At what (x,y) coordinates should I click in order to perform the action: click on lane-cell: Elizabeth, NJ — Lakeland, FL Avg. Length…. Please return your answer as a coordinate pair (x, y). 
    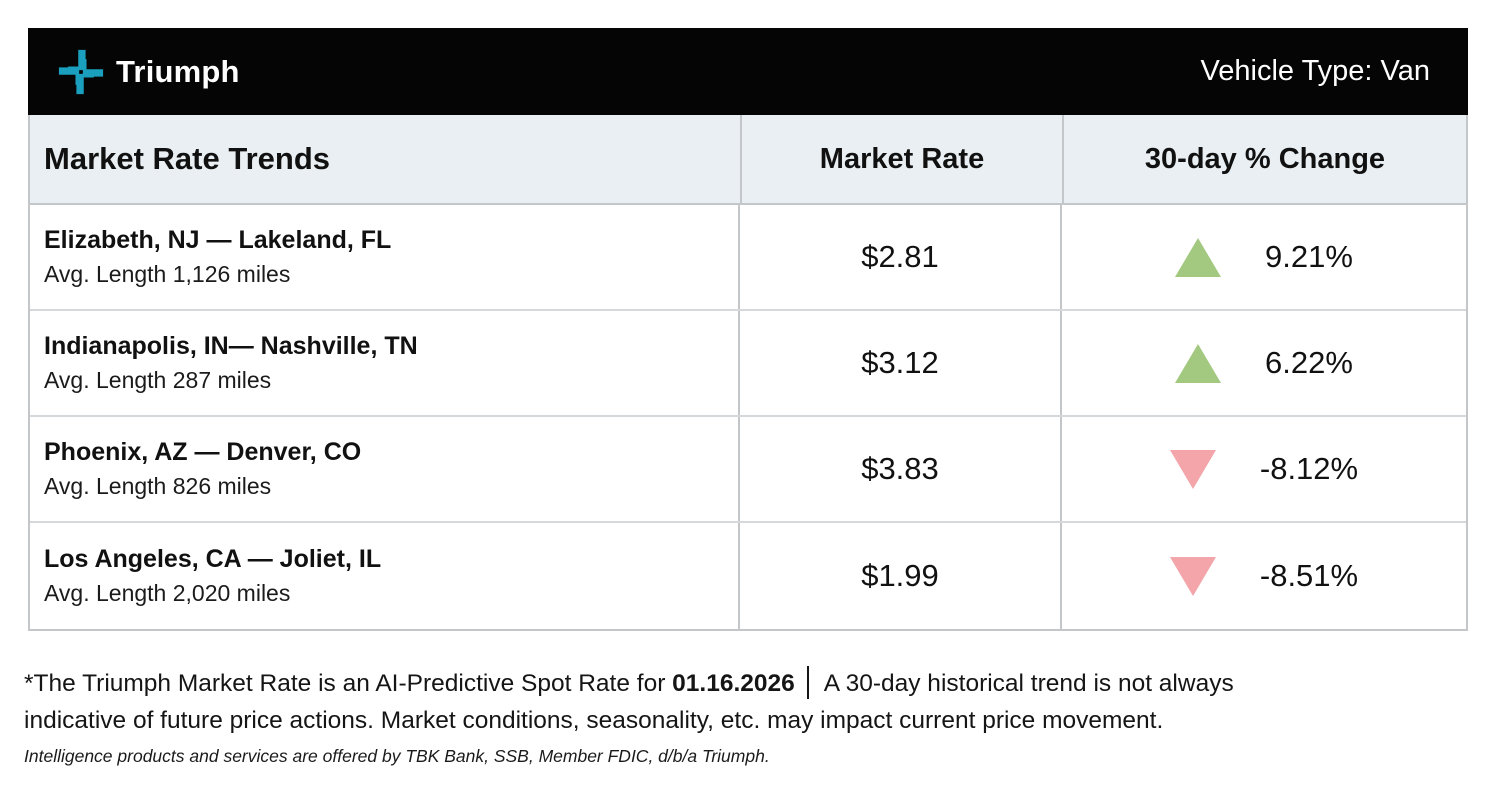
    Looking at the image, I should click on (385, 257).